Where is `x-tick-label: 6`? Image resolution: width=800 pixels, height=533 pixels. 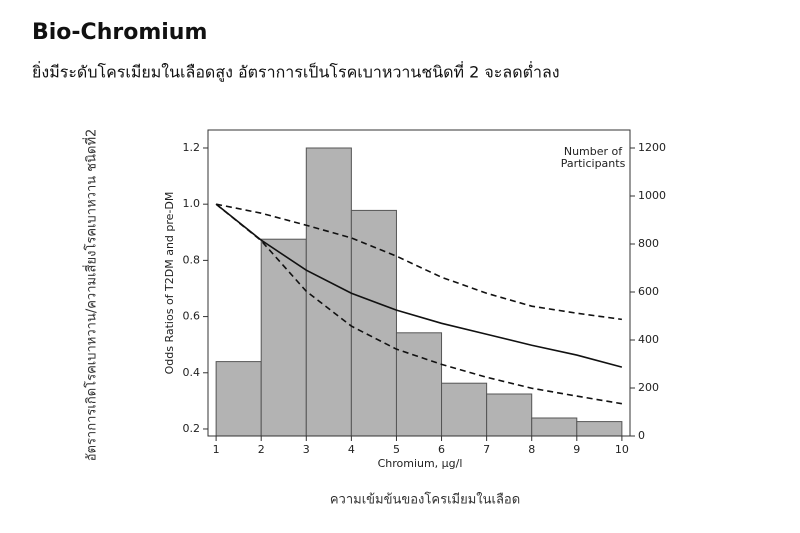
x-tick-label: 6 is located at coordinates (441, 449).